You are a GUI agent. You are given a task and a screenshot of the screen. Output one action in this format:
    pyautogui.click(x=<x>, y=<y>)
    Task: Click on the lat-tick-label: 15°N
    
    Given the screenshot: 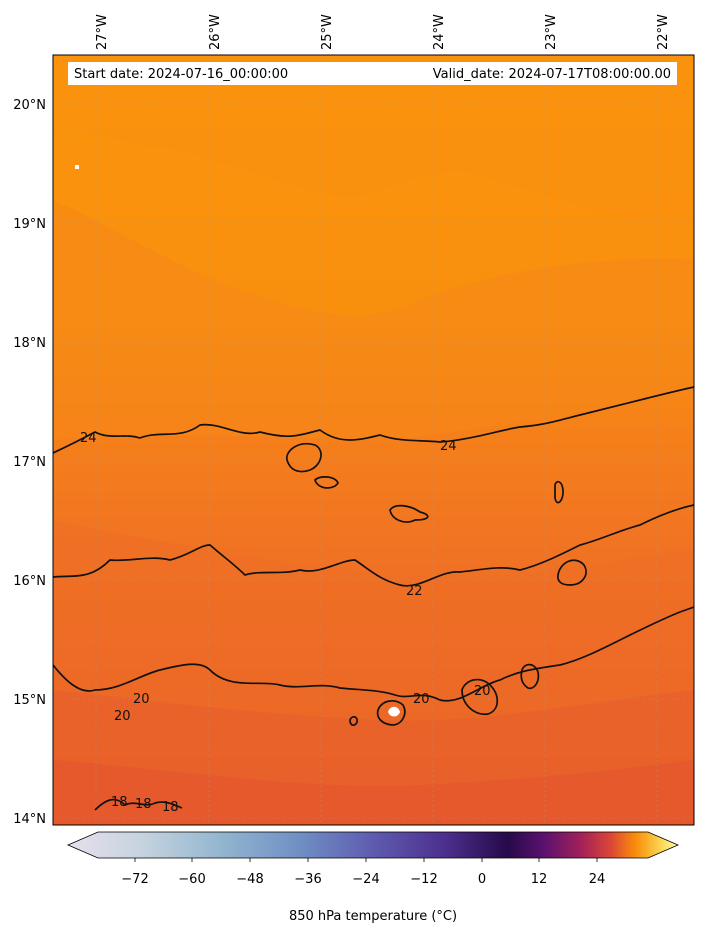 What is the action you would take?
    pyautogui.click(x=29, y=700)
    